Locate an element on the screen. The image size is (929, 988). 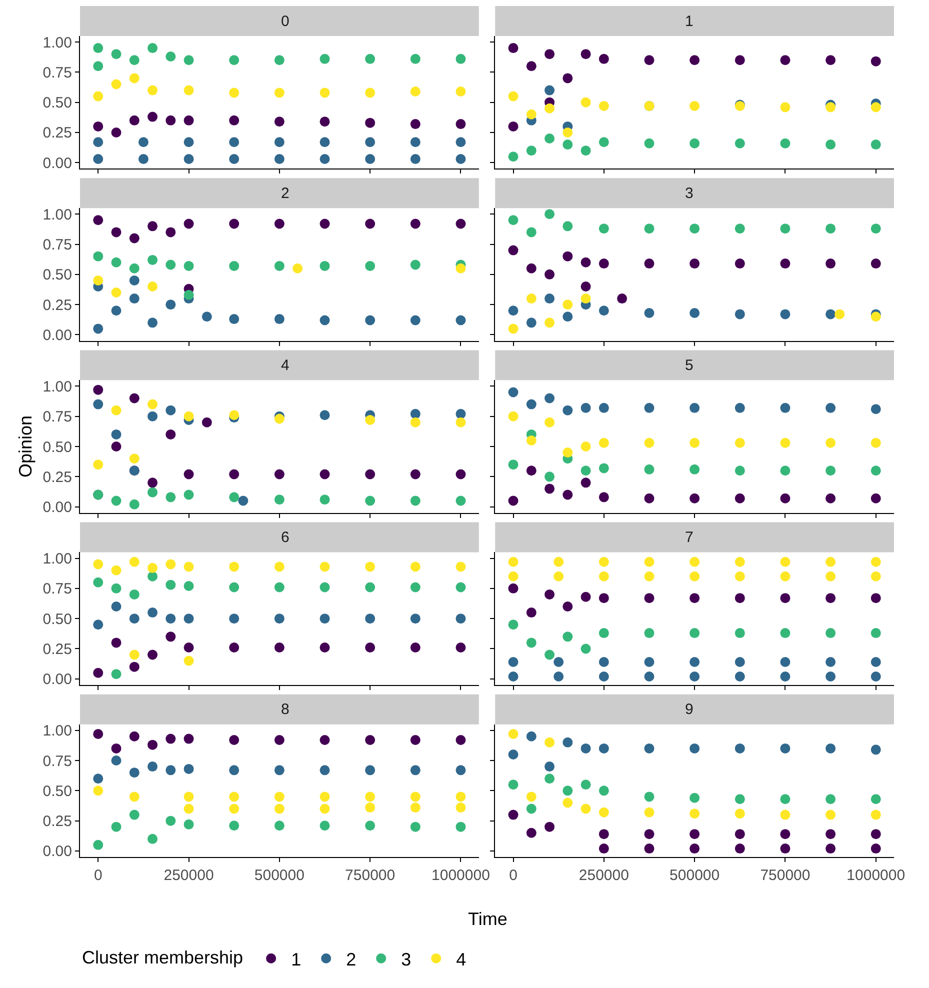
chart-title: 7 is located at coordinates (689, 537).